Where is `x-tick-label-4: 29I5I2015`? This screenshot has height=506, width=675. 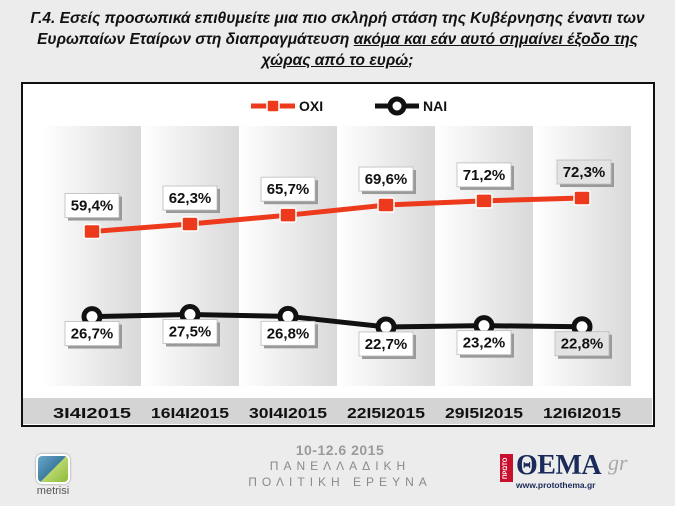
x-tick-label-4: 29I5I2015 is located at coordinates (484, 413).